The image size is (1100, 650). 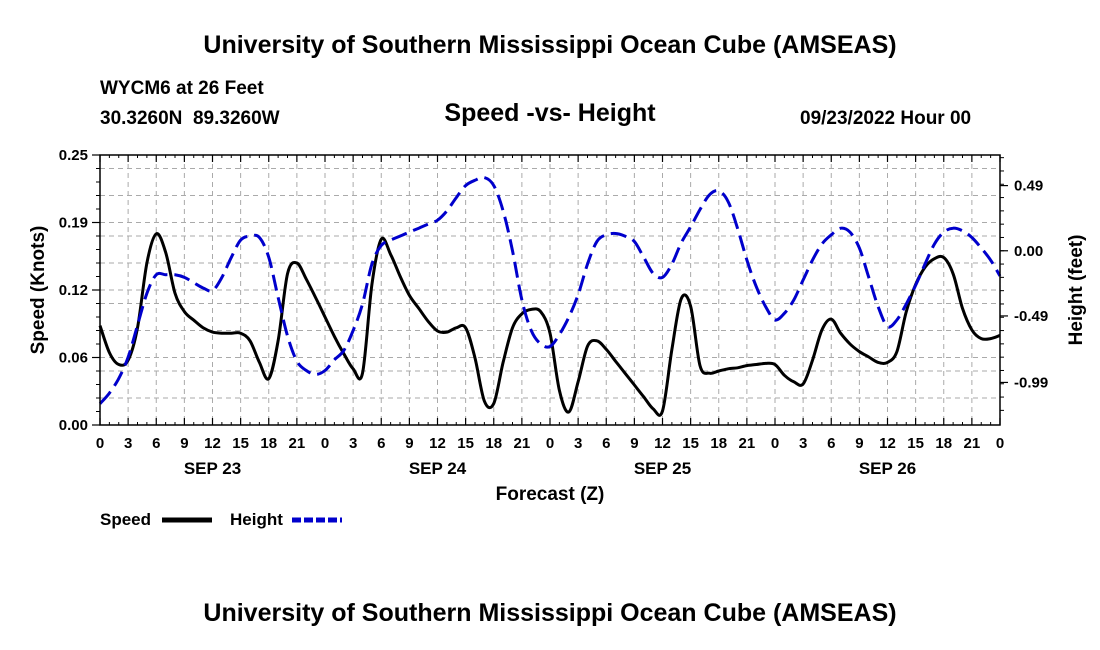 What do you see at coordinates (887, 468) in the screenshot?
I see `day-label: SEP 26` at bounding box center [887, 468].